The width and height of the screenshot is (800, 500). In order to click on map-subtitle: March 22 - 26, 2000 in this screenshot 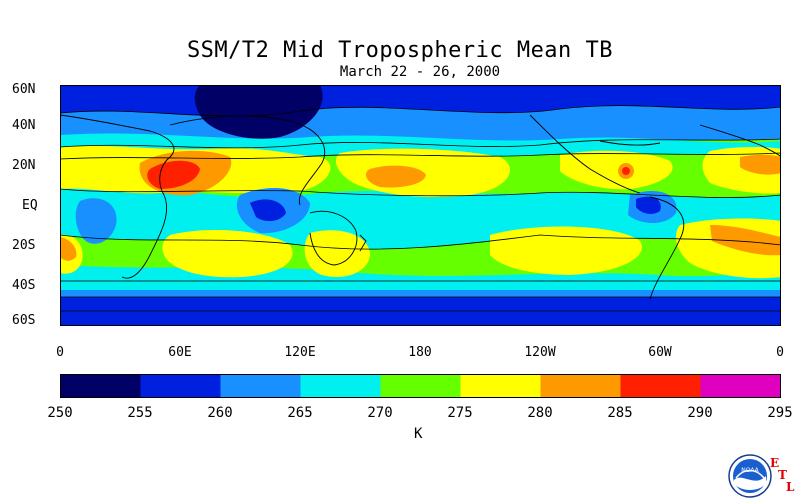, I will do `click(420, 72)`.